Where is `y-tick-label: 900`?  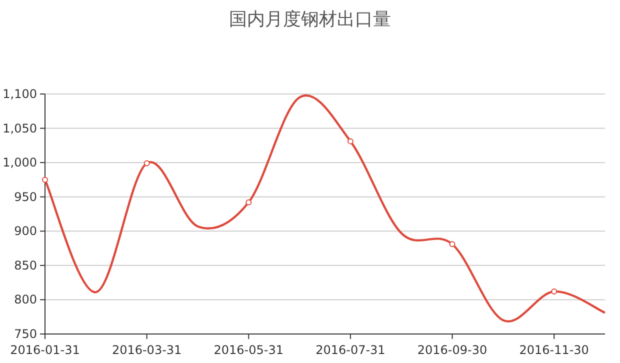 y-tick-label: 900 is located at coordinates (25, 231).